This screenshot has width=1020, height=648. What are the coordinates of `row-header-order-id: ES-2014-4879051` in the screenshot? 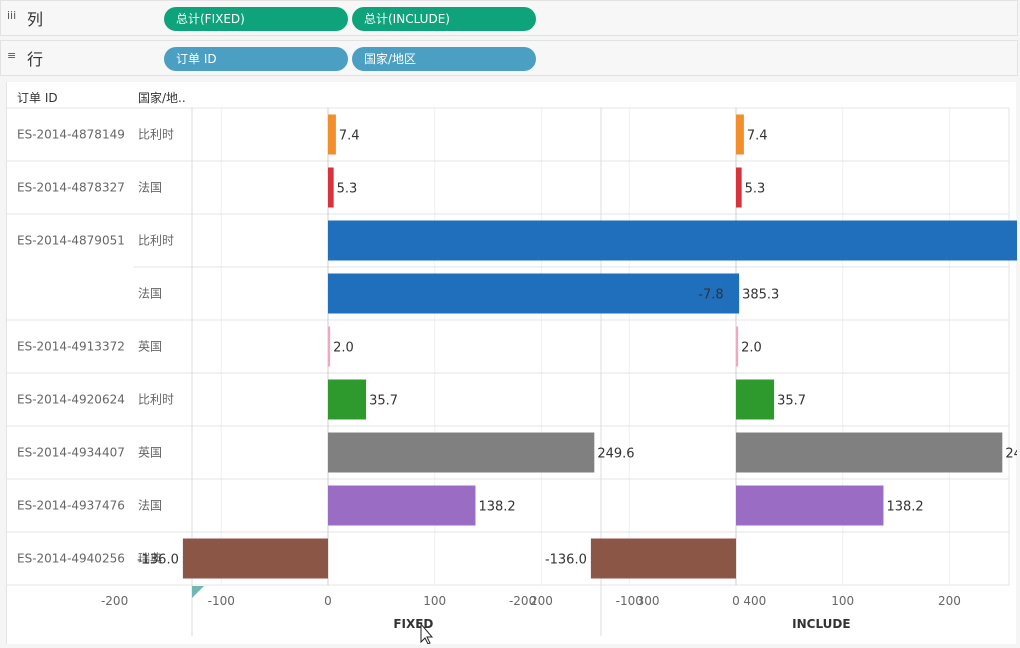 It's located at (71, 241).